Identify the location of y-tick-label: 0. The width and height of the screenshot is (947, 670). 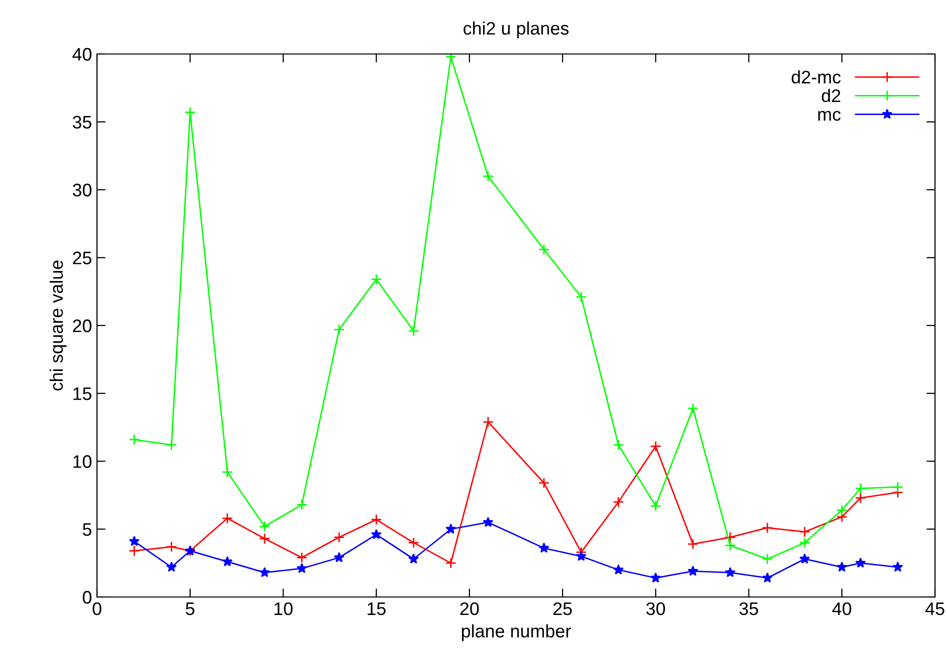
(87, 597).